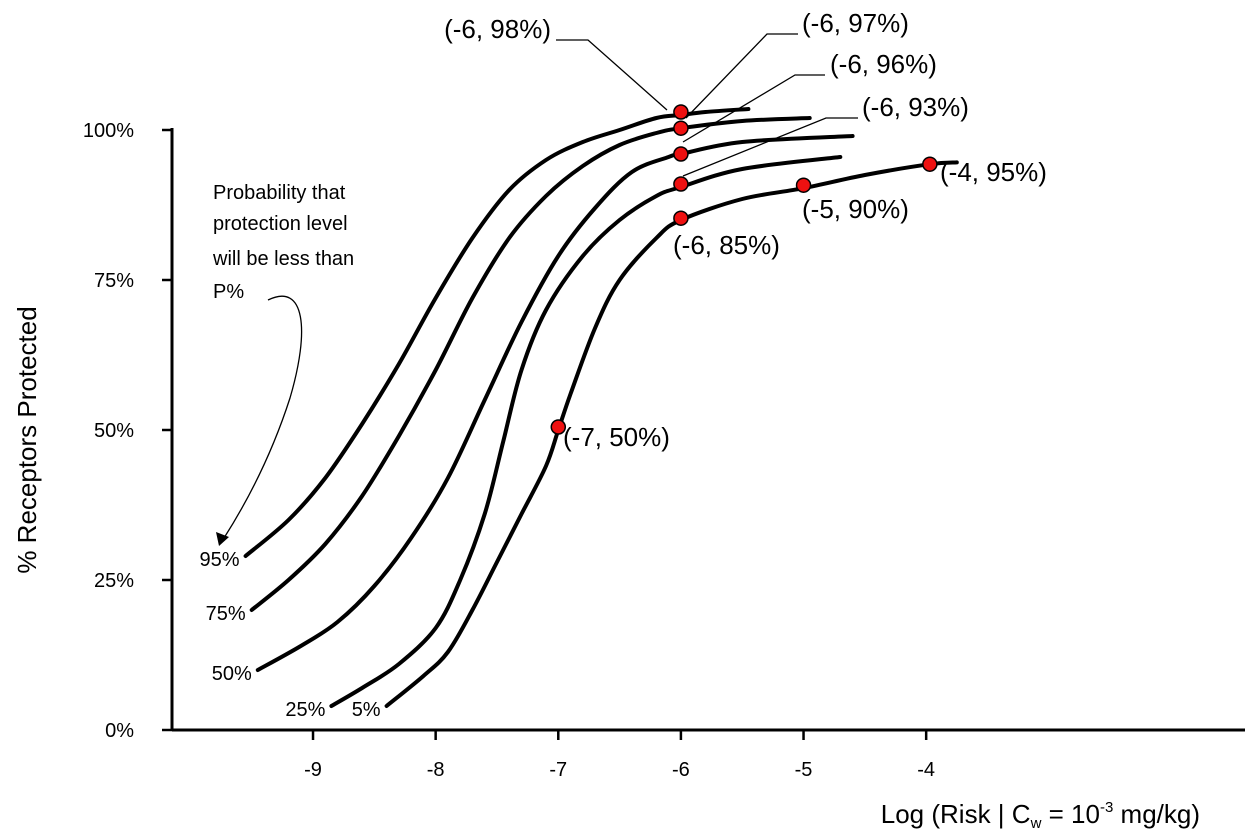 Image resolution: width=1249 pixels, height=839 pixels. What do you see at coordinates (993, 172) in the screenshot?
I see `data-point-label: (-4, 95%)` at bounding box center [993, 172].